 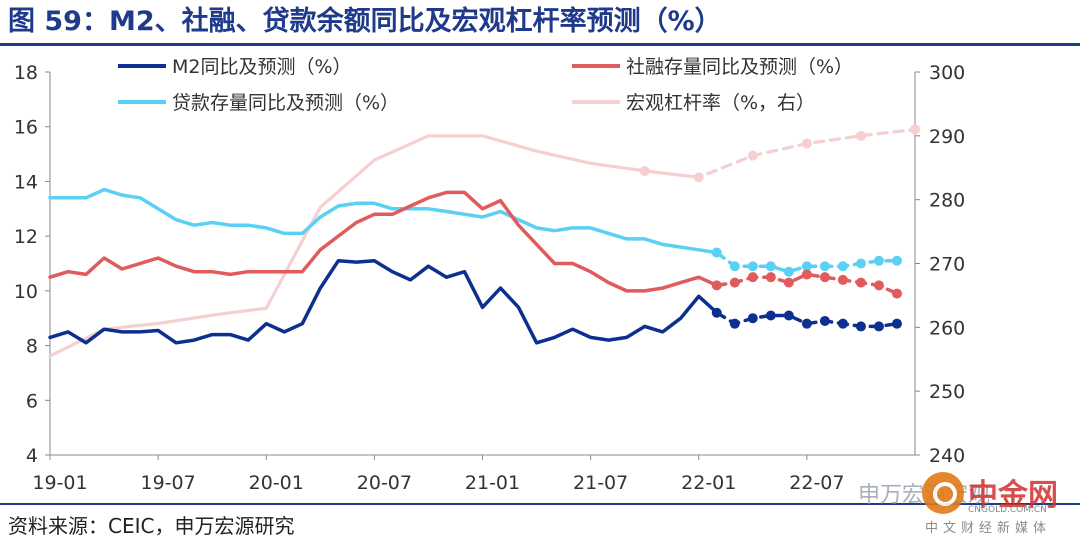 I want to click on left-tick-label: 10, so click(x=26, y=292).